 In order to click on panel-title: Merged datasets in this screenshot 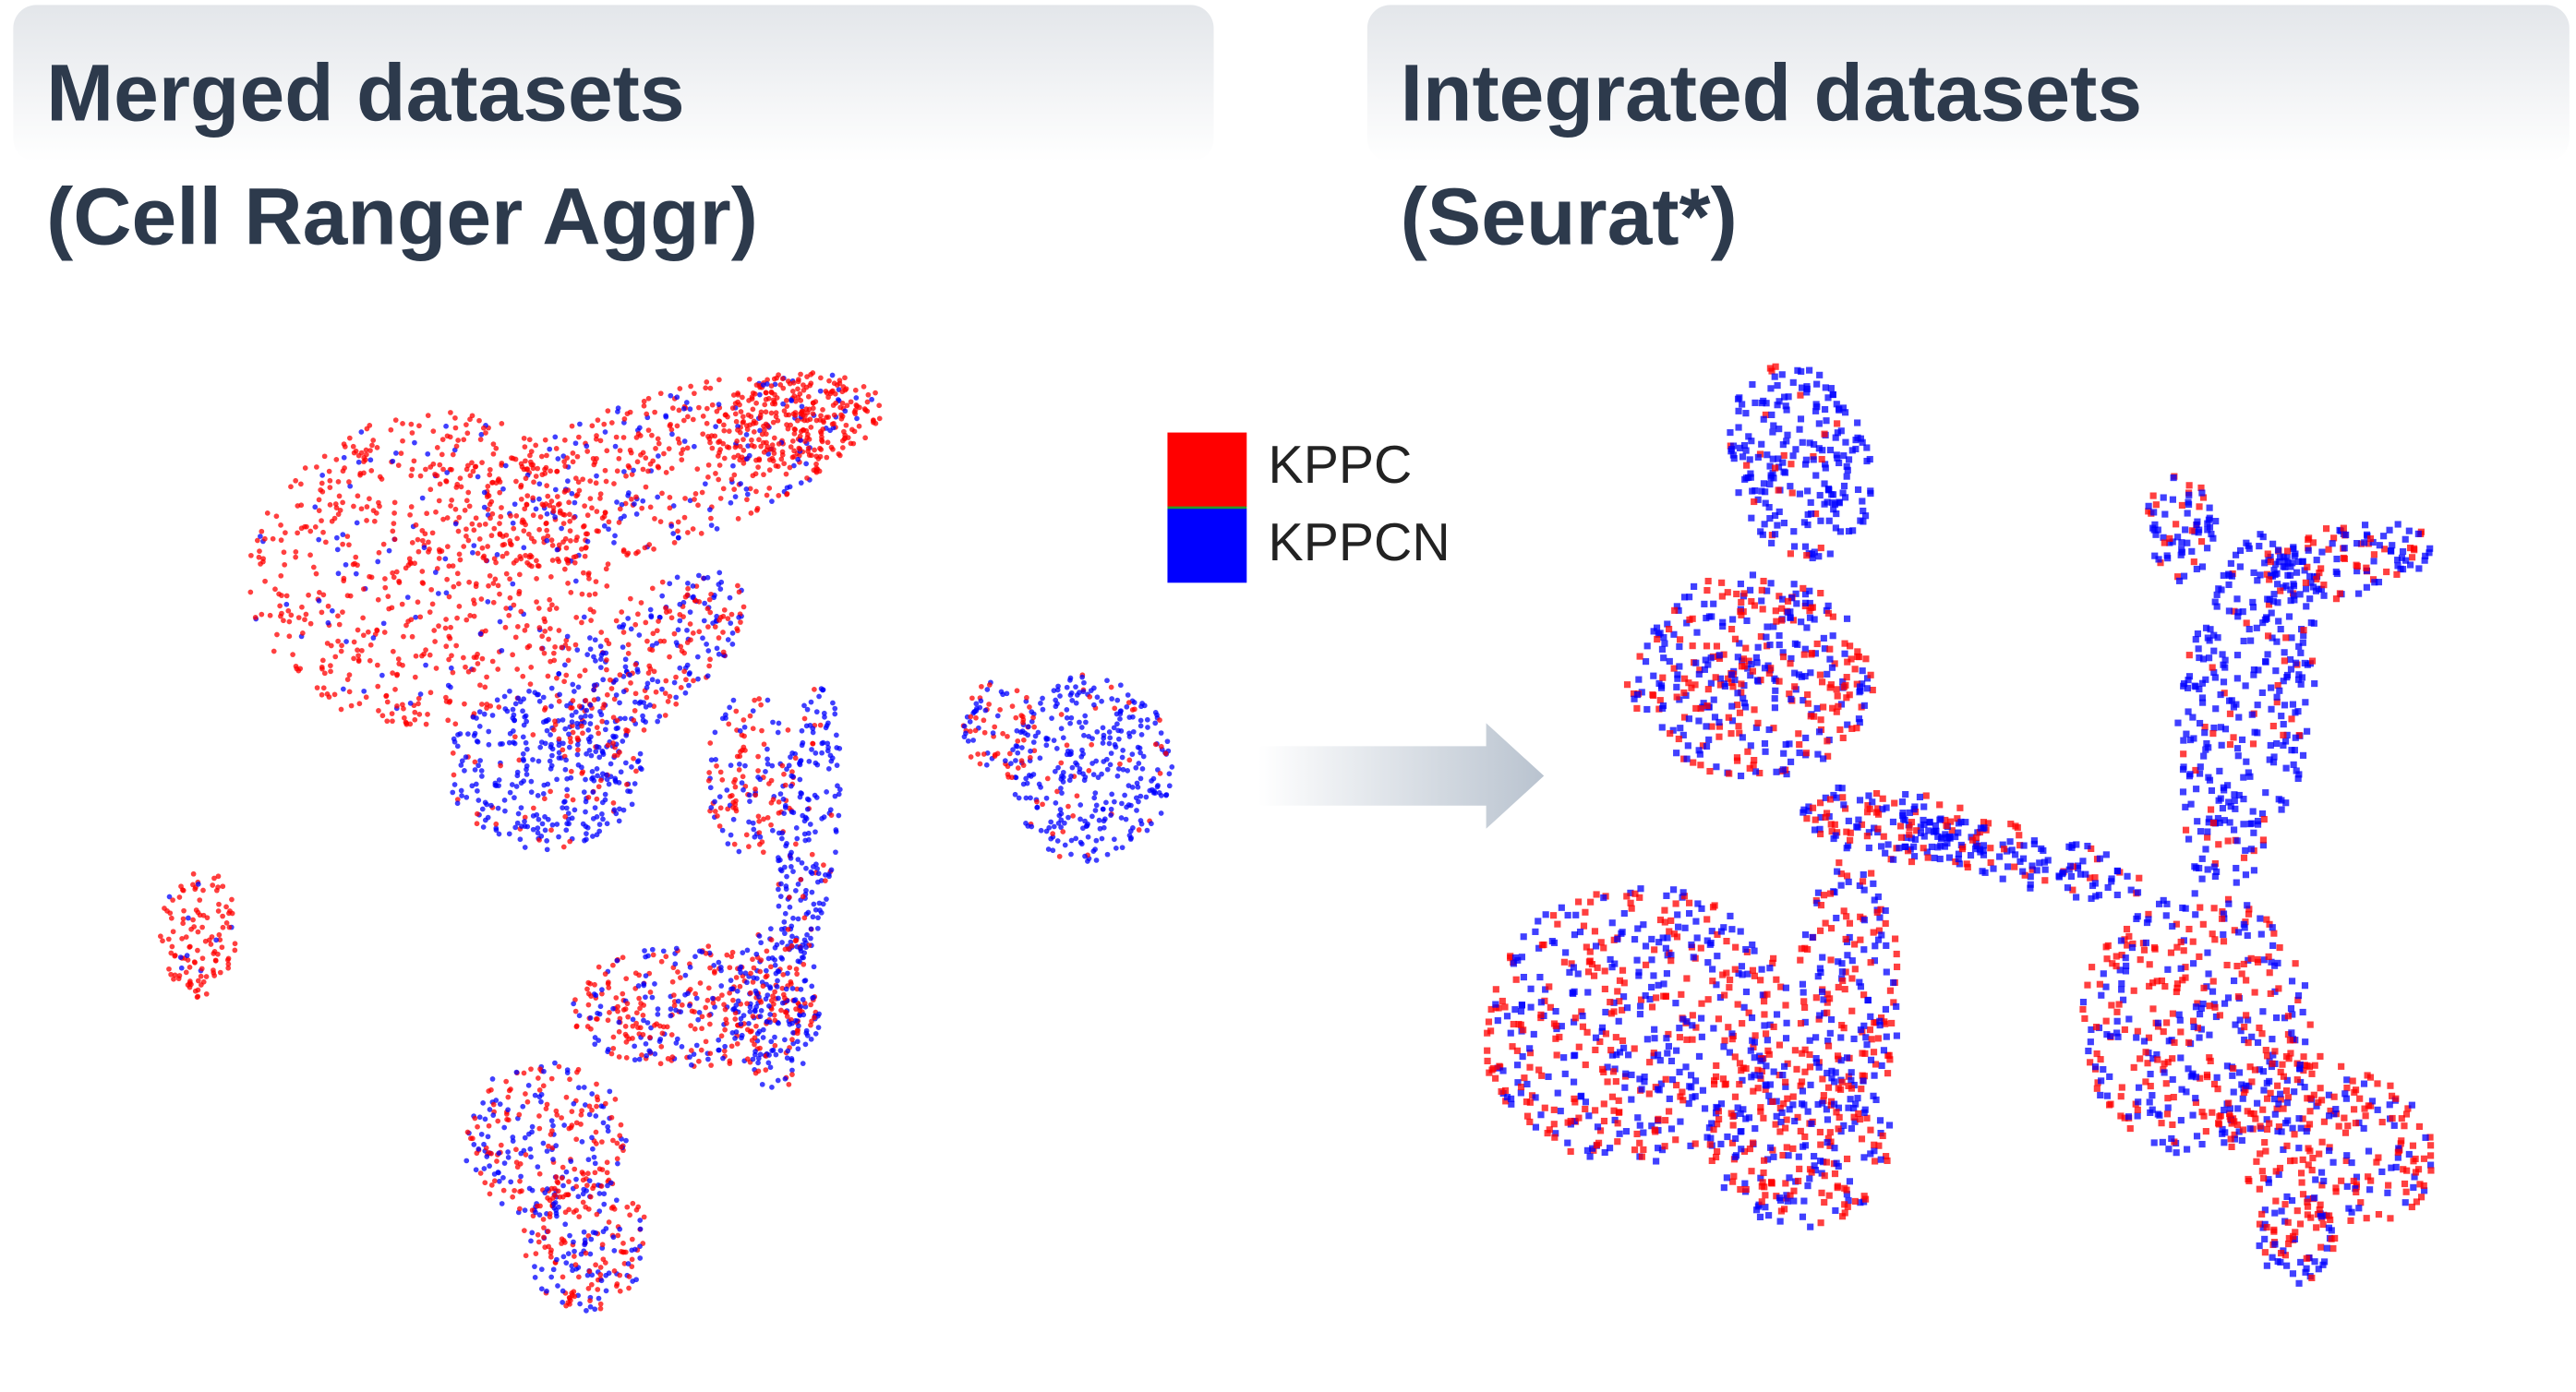, I will do `click(365, 93)`.